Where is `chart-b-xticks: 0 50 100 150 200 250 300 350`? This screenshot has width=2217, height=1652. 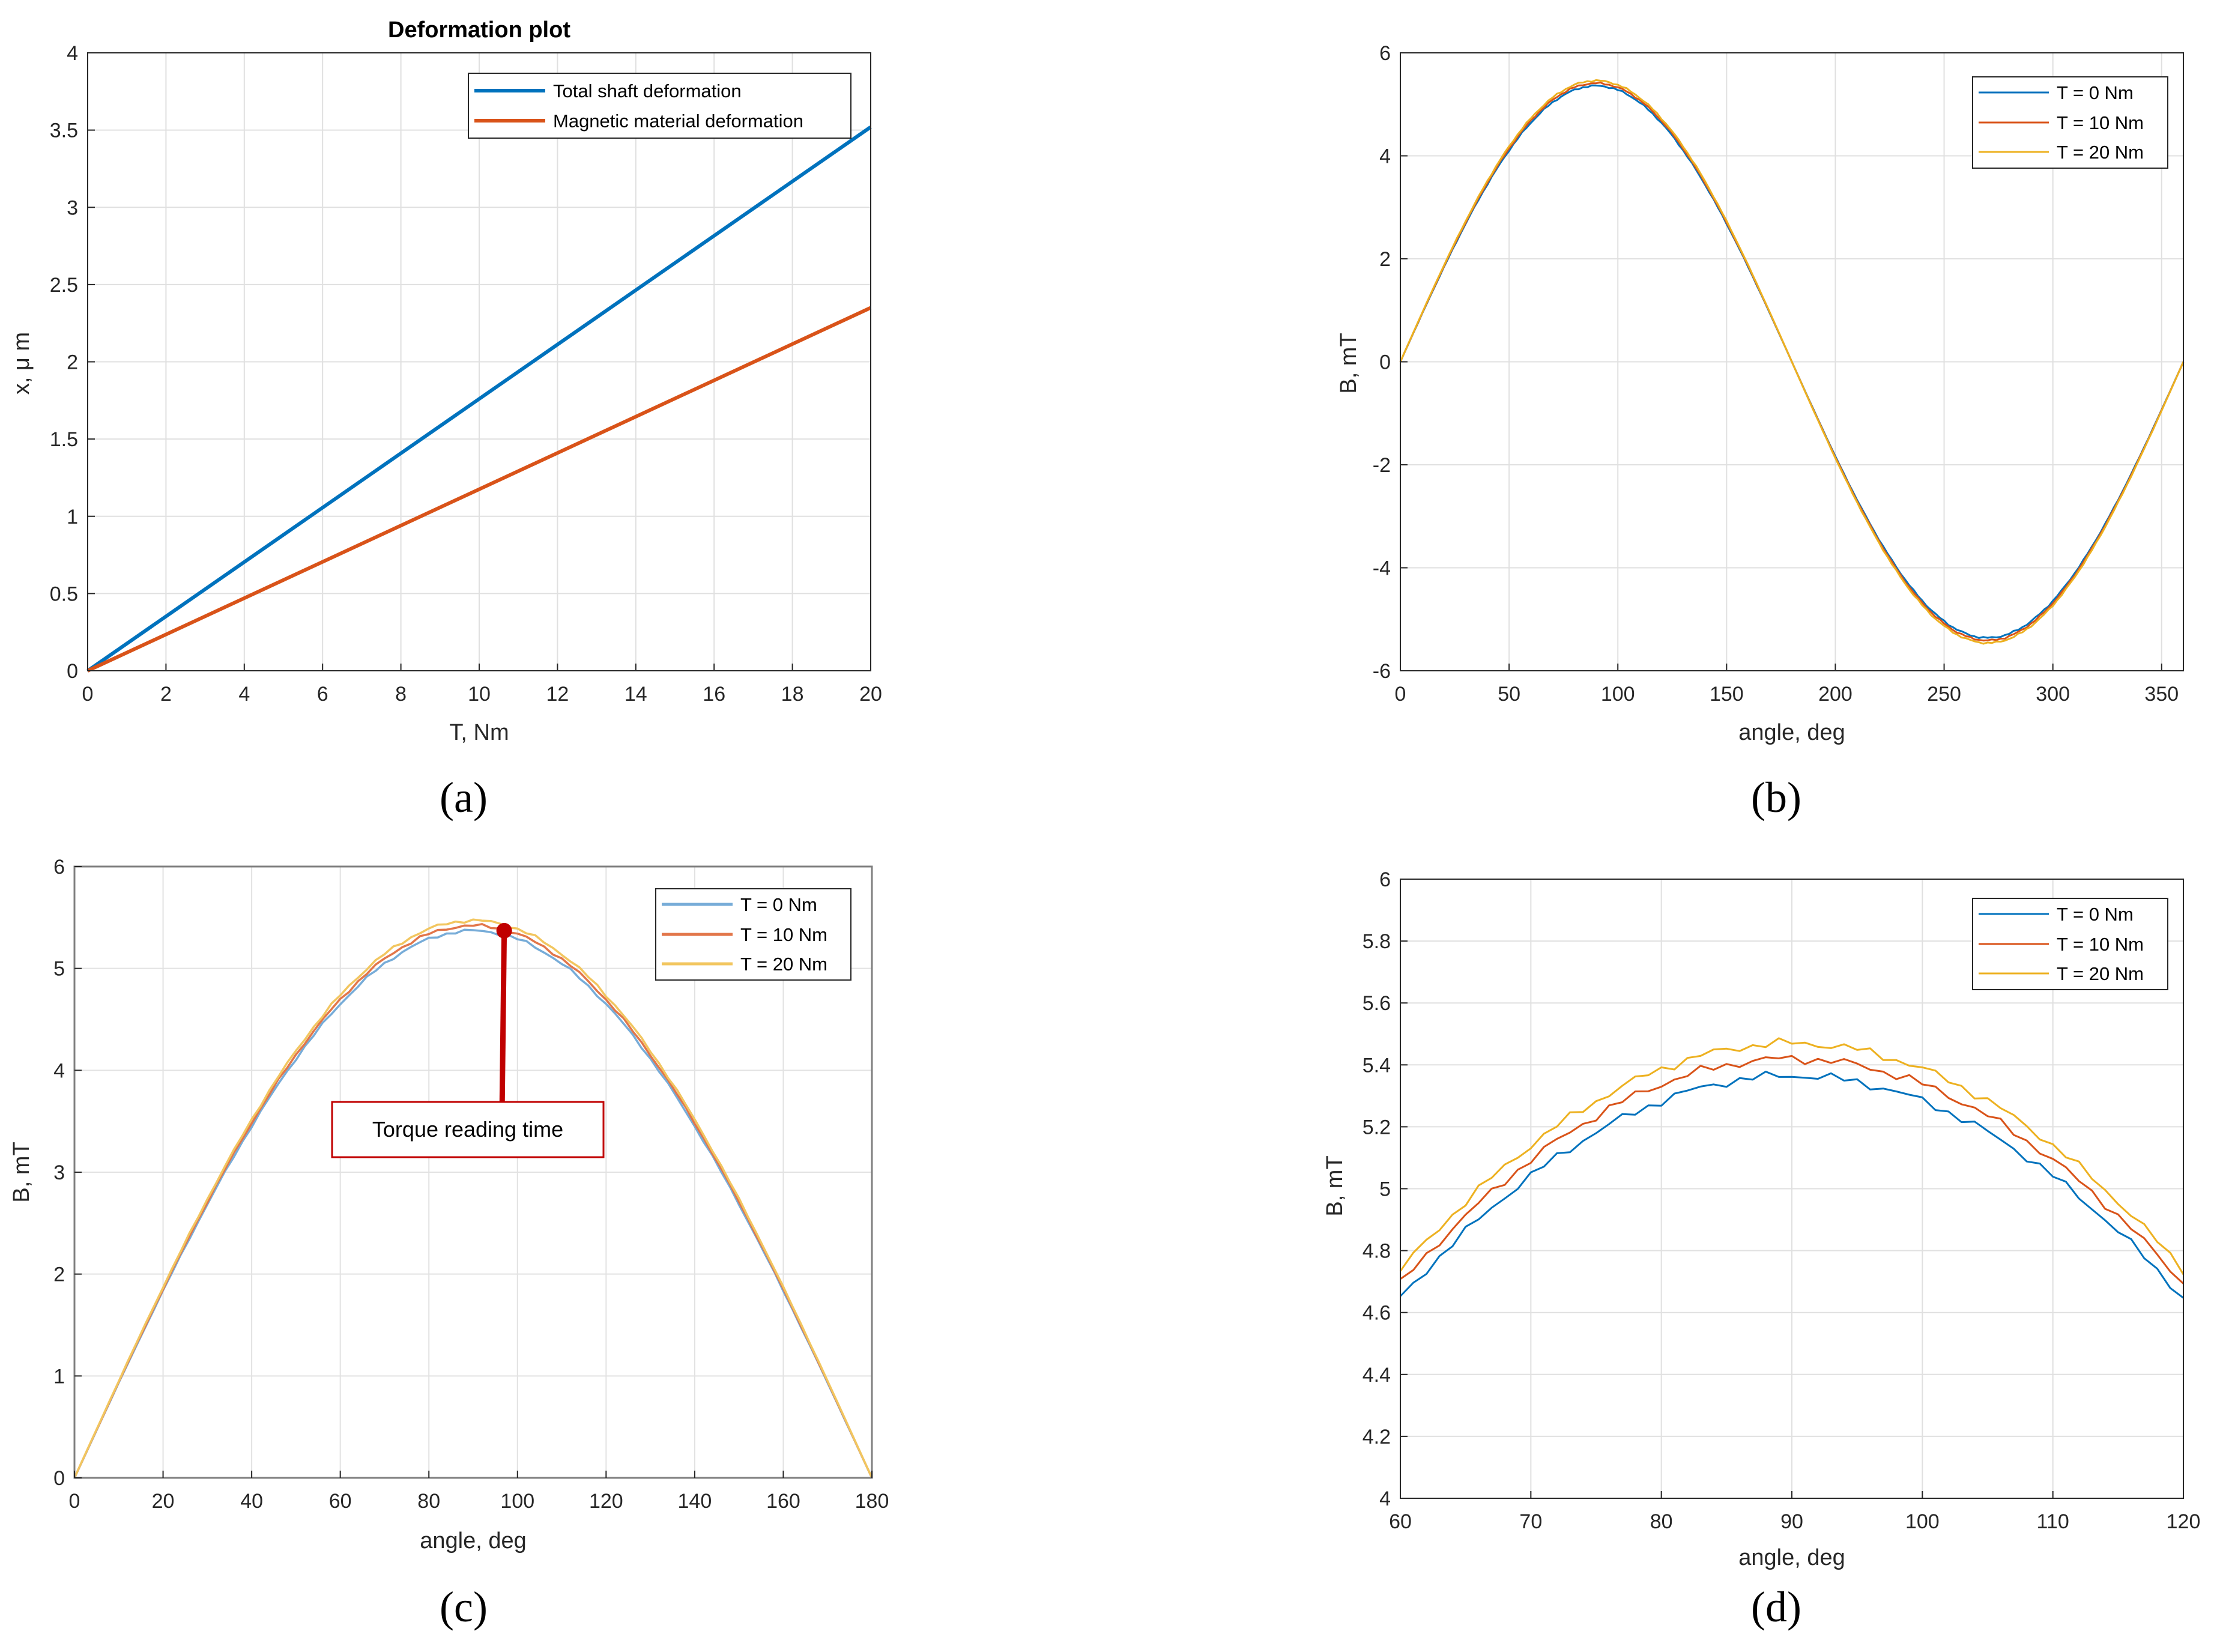
chart-b-xticks: 0 50 100 150 200 250 300 350 is located at coordinates (1787, 685).